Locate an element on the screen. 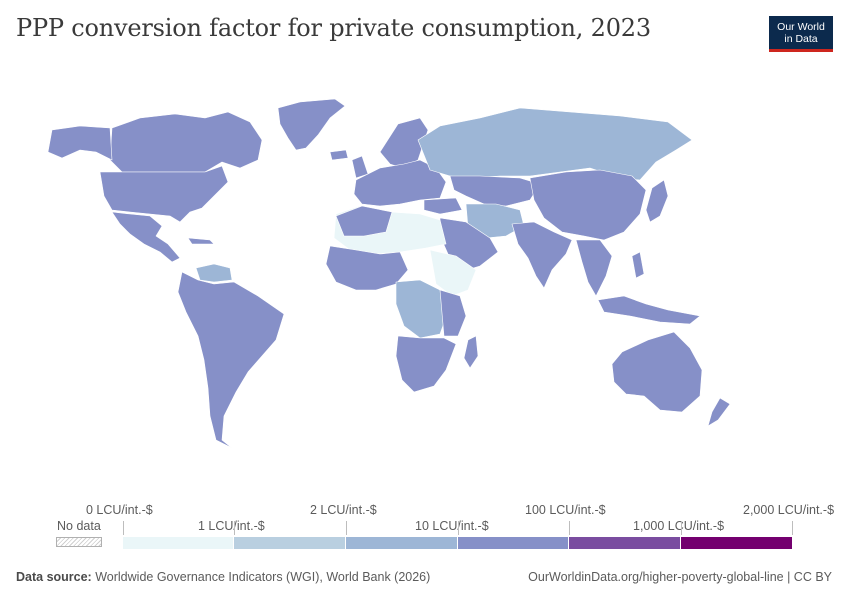 The width and height of the screenshot is (850, 600). region-europe is located at coordinates (400, 183).